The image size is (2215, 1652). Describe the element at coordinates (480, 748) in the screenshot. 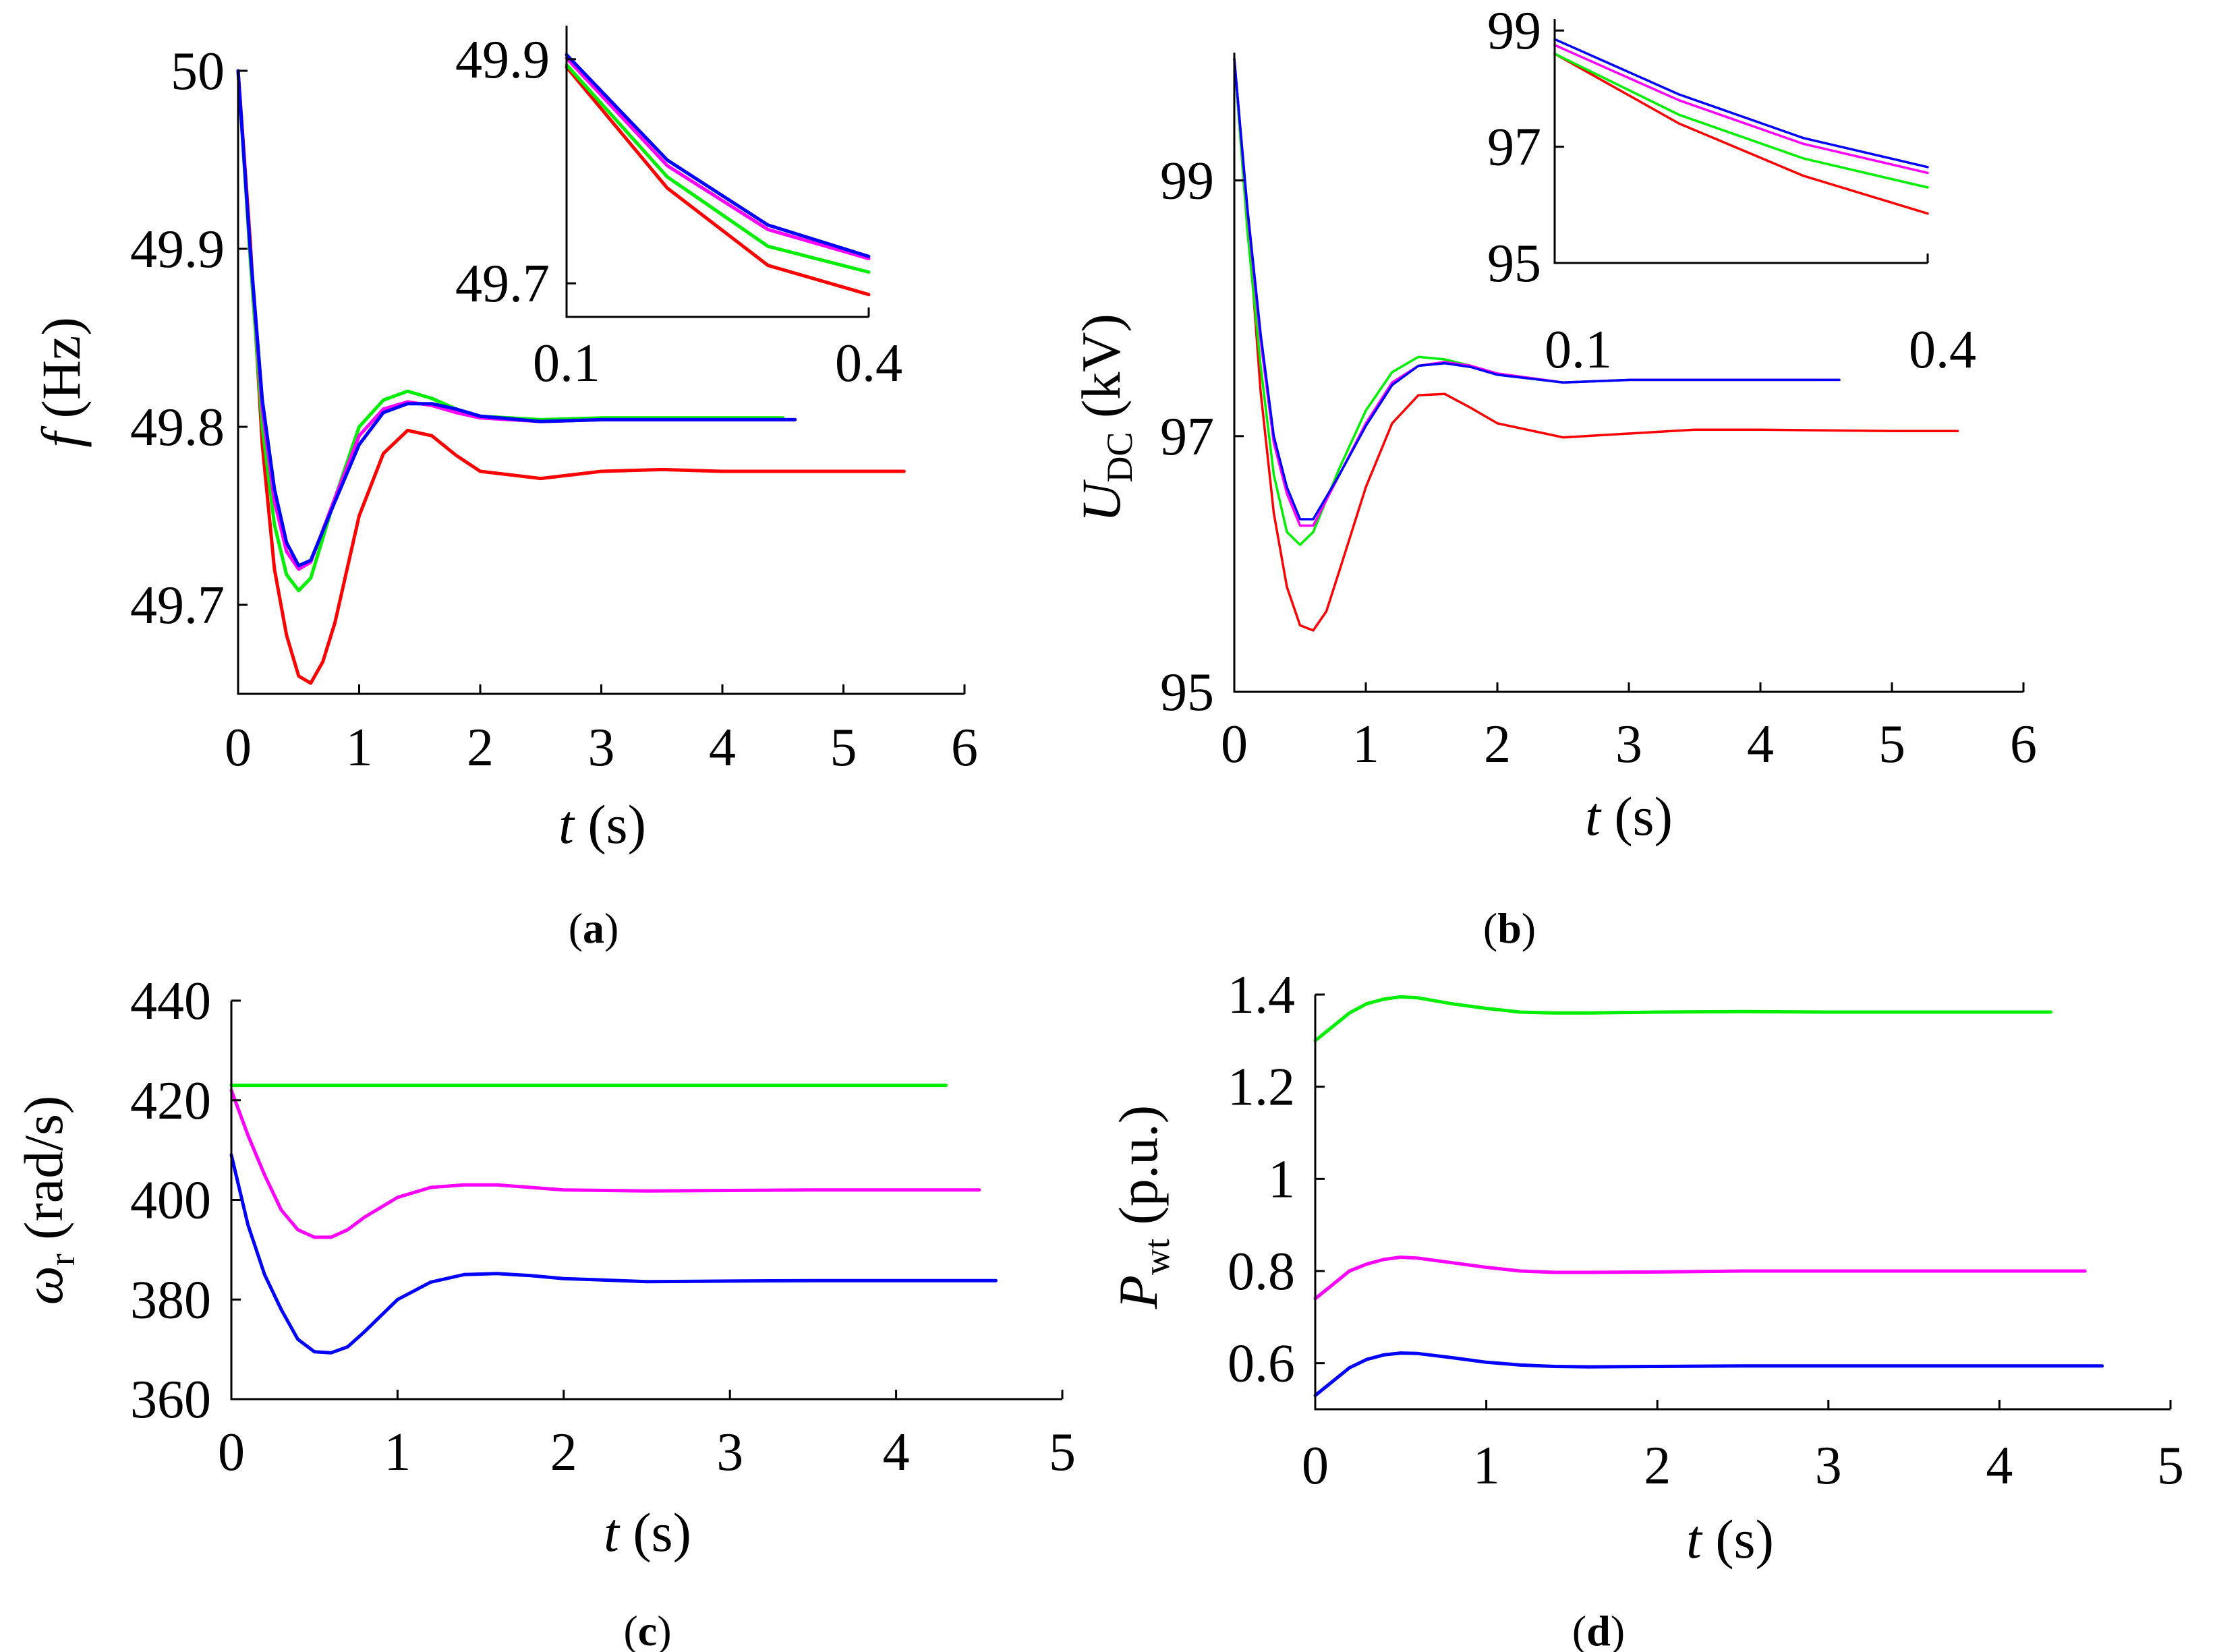

I see `panel-a-xtick-label: 2` at that location.